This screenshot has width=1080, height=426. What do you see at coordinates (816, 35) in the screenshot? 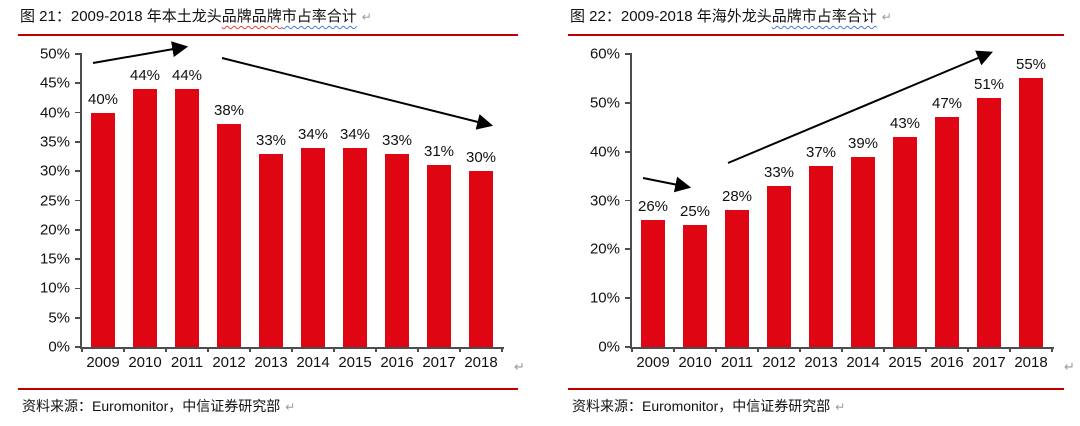
I see `figure-22-title-rule` at bounding box center [816, 35].